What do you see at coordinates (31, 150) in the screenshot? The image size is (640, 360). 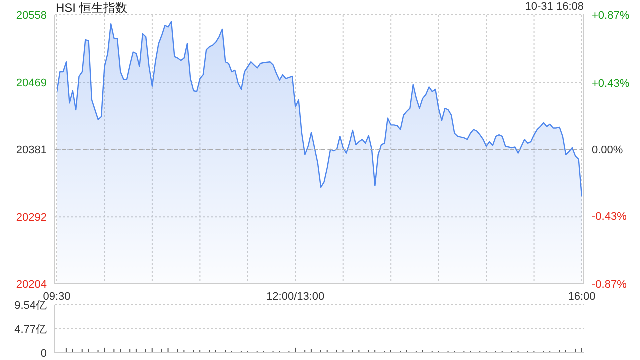 I see `y-tick-label: 20381` at bounding box center [31, 150].